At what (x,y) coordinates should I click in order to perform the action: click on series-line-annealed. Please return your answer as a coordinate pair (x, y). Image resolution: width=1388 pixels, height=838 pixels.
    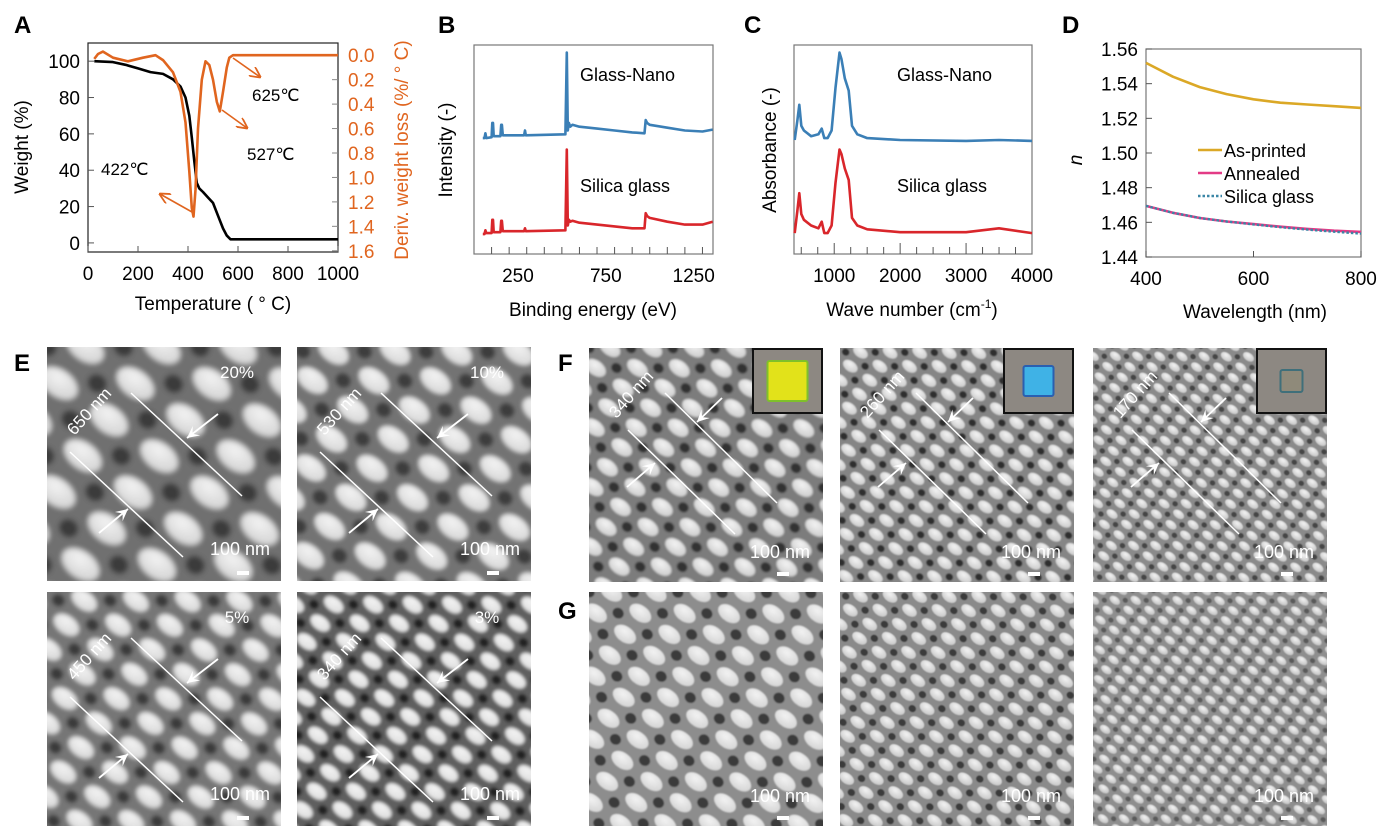
    Looking at the image, I should click on (1253, 219).